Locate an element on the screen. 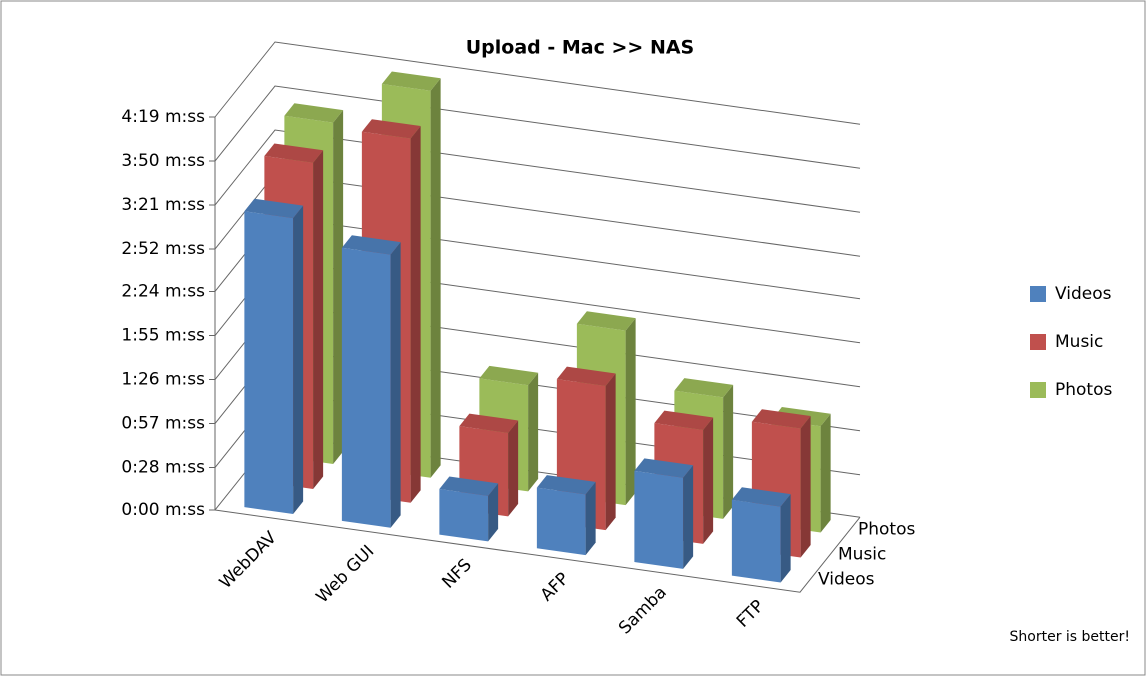 The image size is (1147, 681). chart-title: Upload - Mac >> NAS is located at coordinates (580, 48).